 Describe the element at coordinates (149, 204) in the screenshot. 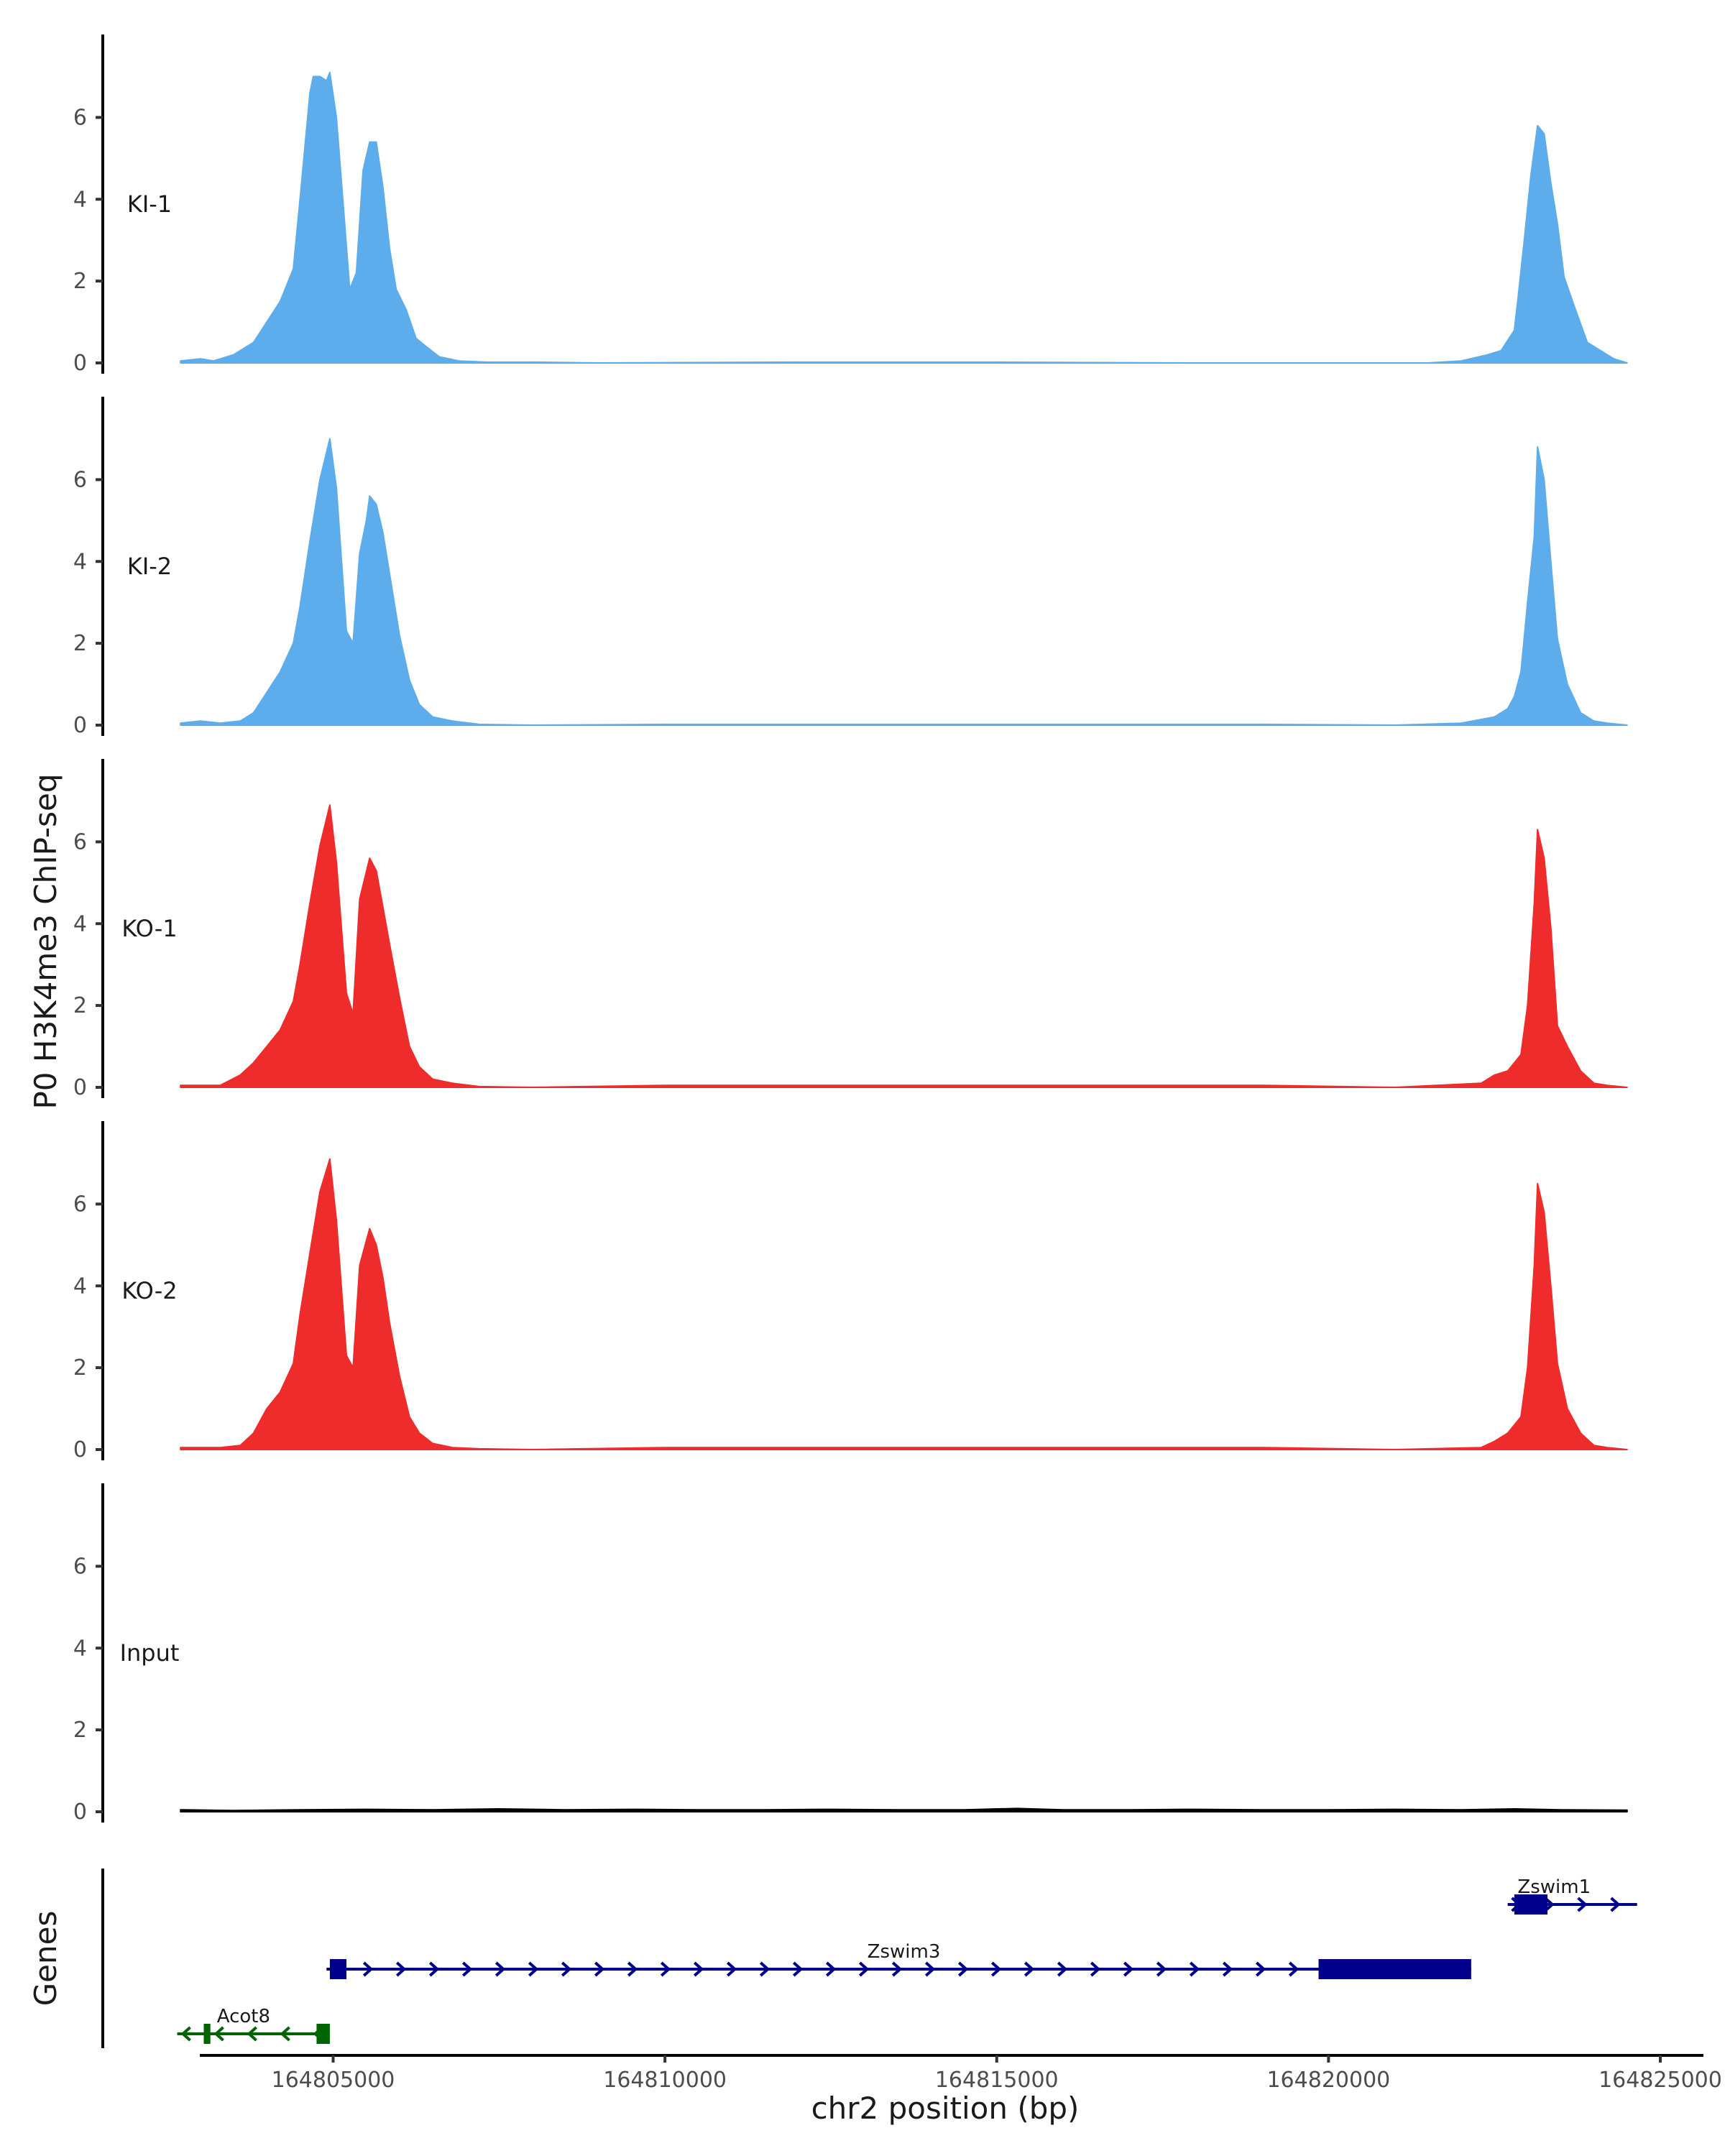

I see `track-label: KI-1` at that location.